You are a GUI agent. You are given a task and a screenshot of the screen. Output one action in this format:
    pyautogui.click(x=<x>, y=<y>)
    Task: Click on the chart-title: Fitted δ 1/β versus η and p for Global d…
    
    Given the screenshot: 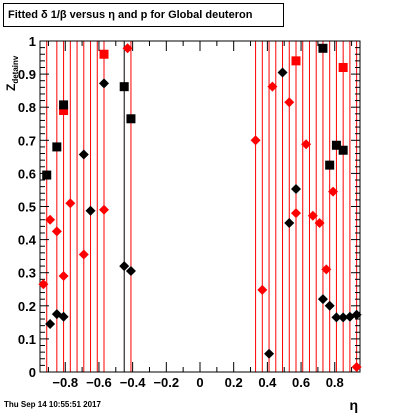 What is the action you would take?
    pyautogui.click(x=143, y=15)
    